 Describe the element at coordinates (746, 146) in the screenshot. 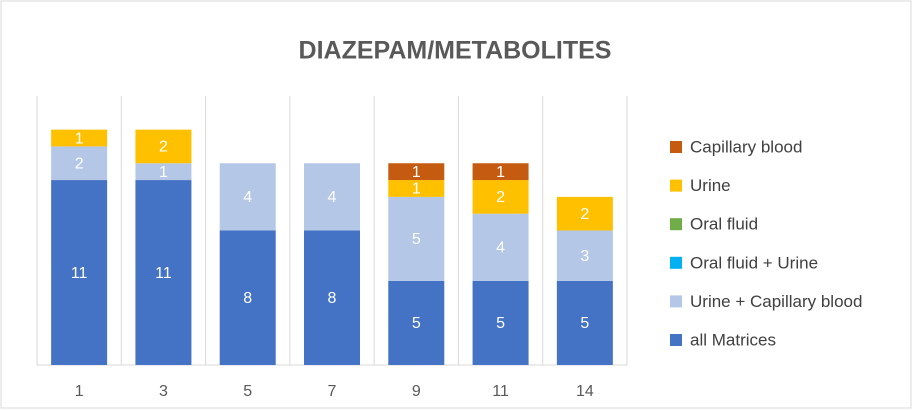

I see `legend-label: Capillary blood` at that location.